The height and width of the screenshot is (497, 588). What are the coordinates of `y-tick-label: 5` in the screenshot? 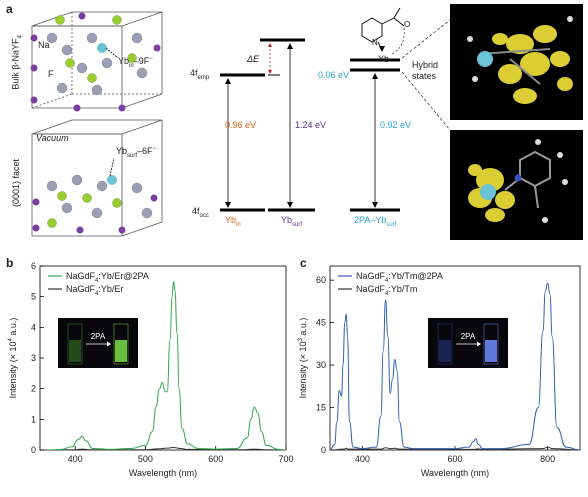 It's located at (33, 297).